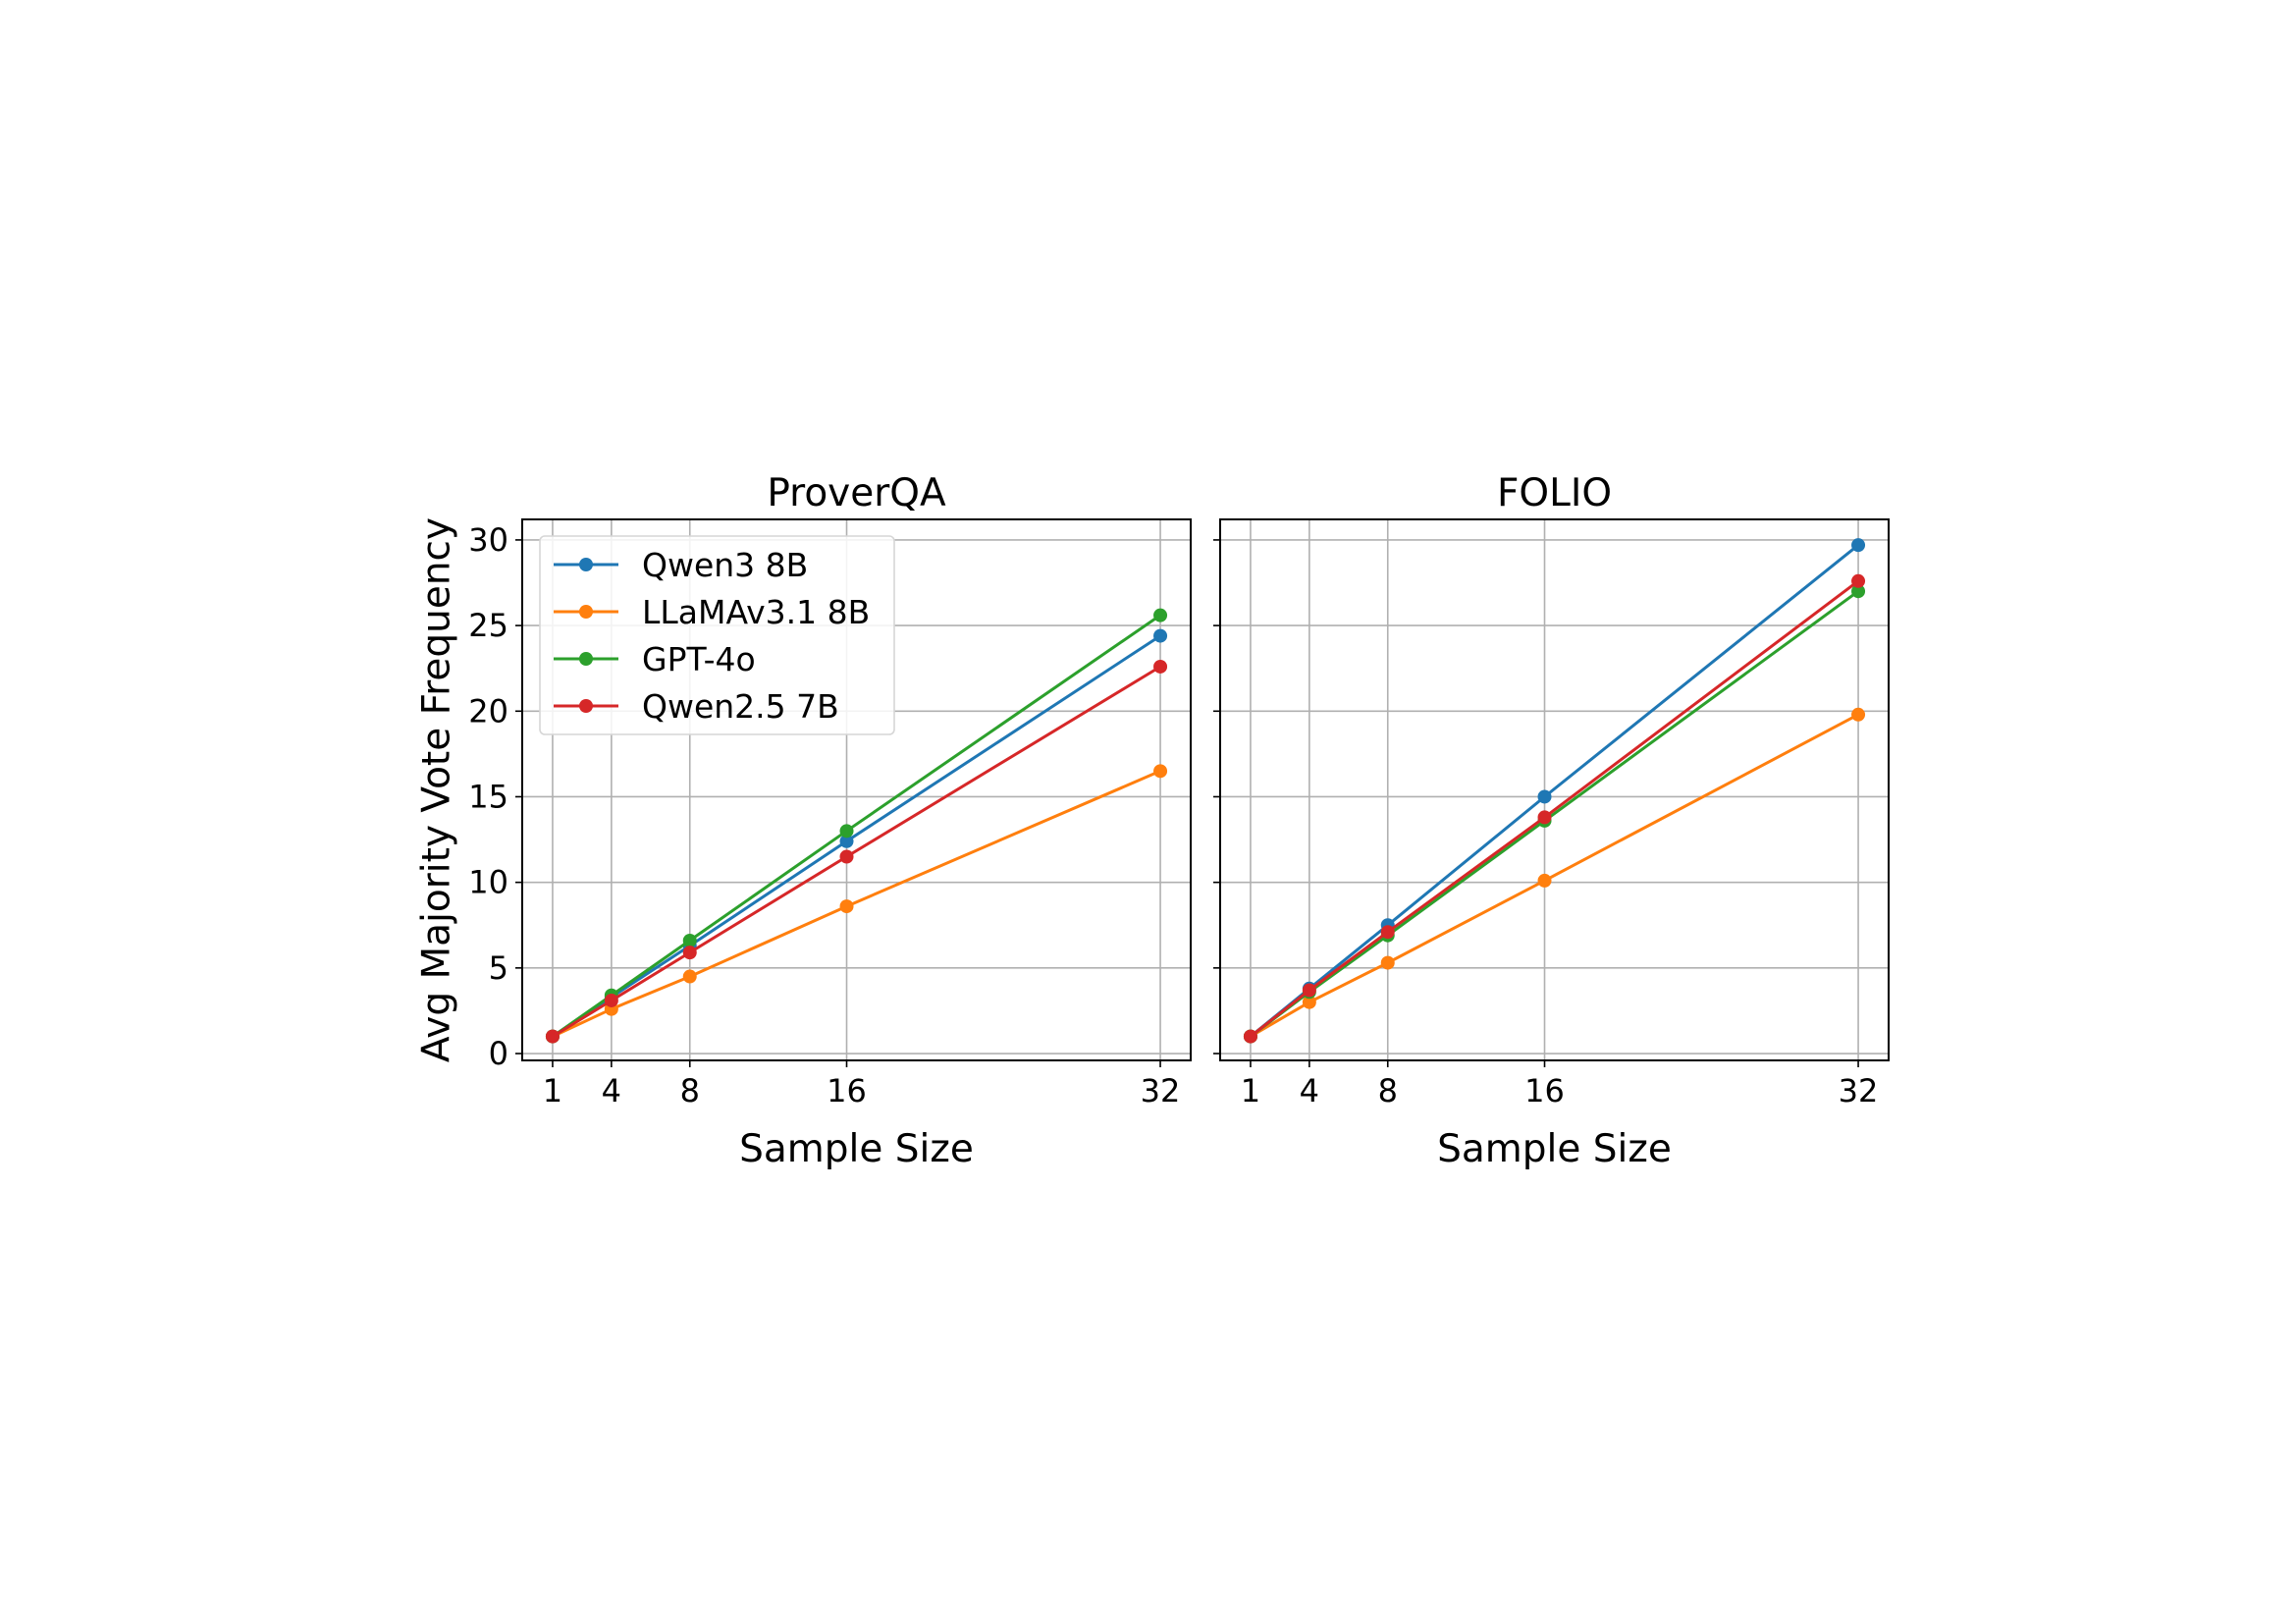 The height and width of the screenshot is (1623, 2296). What do you see at coordinates (740, 706) in the screenshot?
I see `legend-label: Qwen2.5 7B` at bounding box center [740, 706].